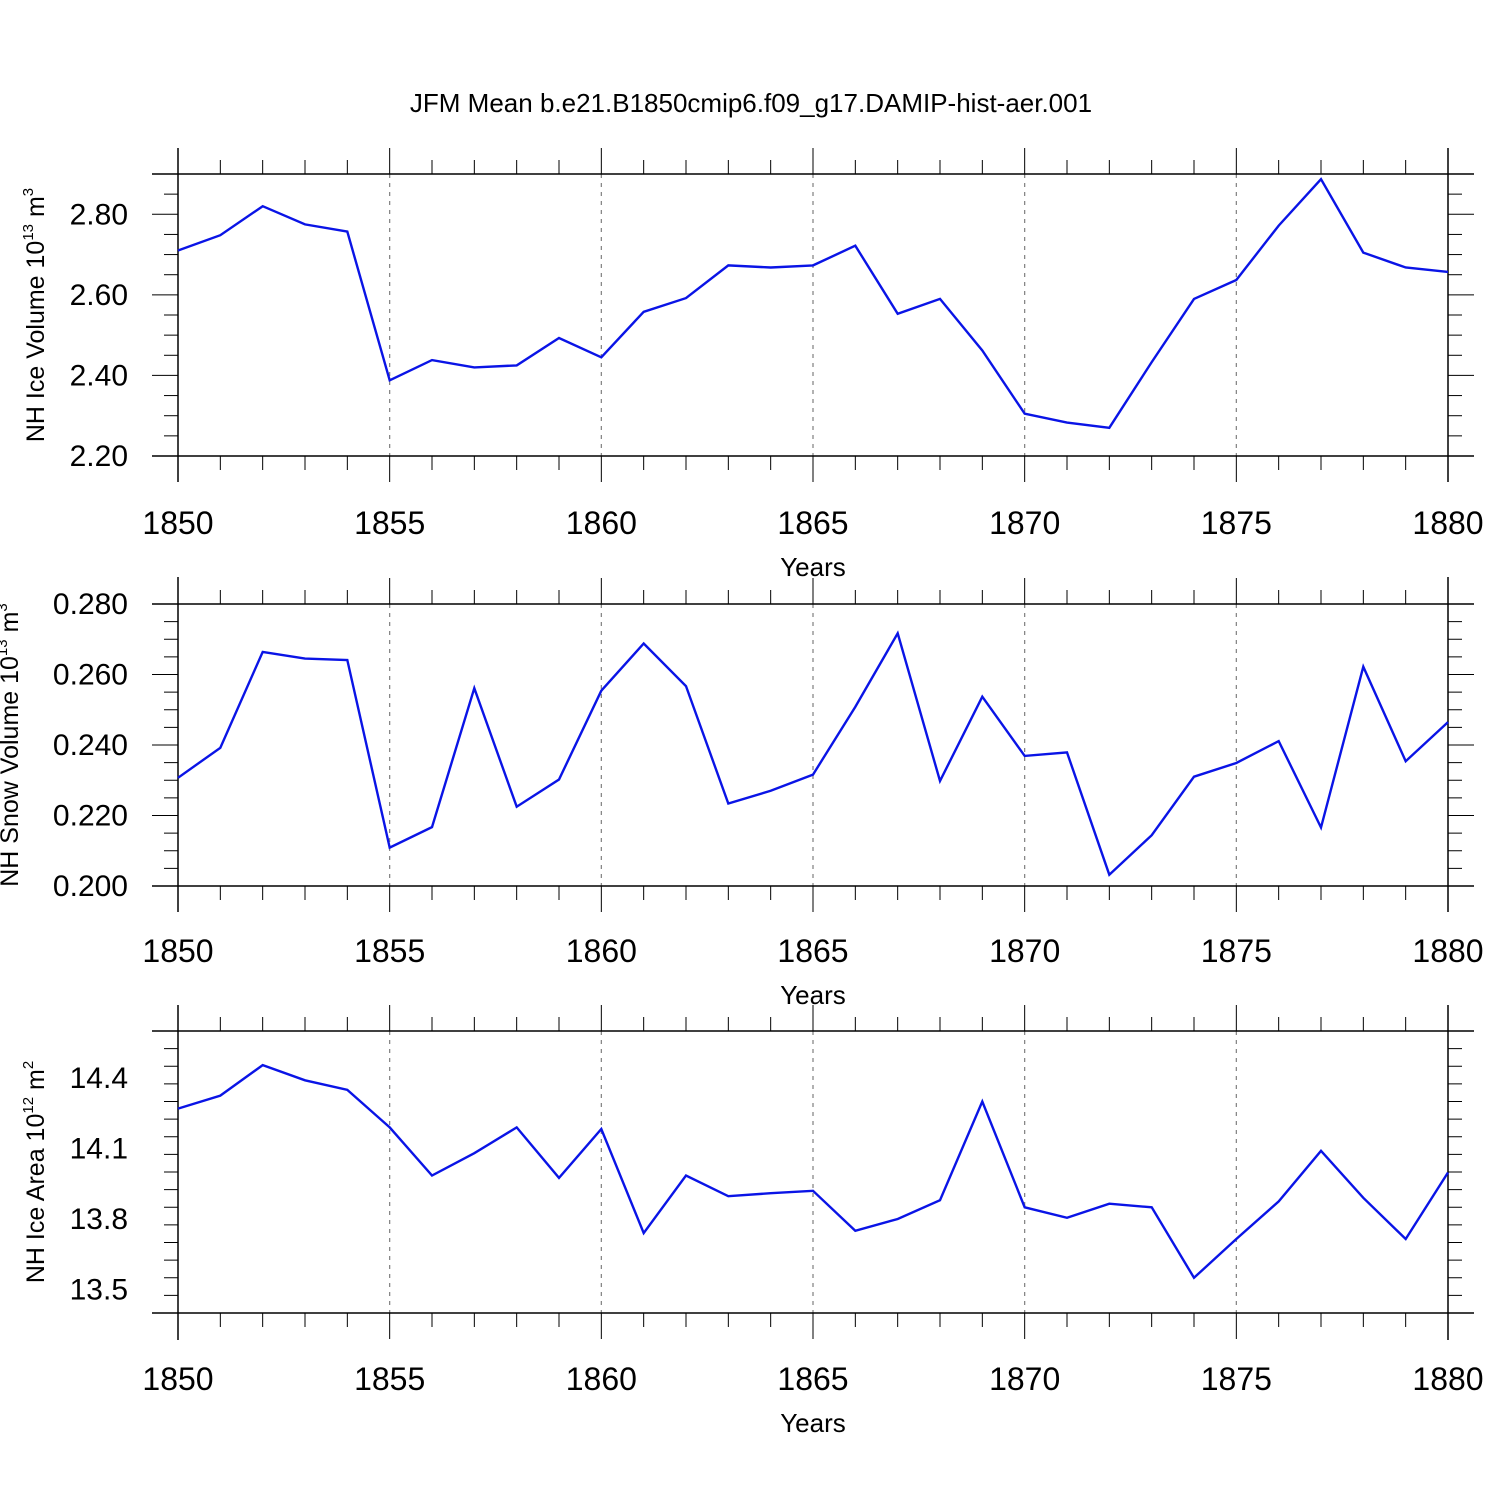 This screenshot has height=1505, width=1500. I want to click on y-axis-label: NH Ice Area 1012 m2, so click(35, 1172).